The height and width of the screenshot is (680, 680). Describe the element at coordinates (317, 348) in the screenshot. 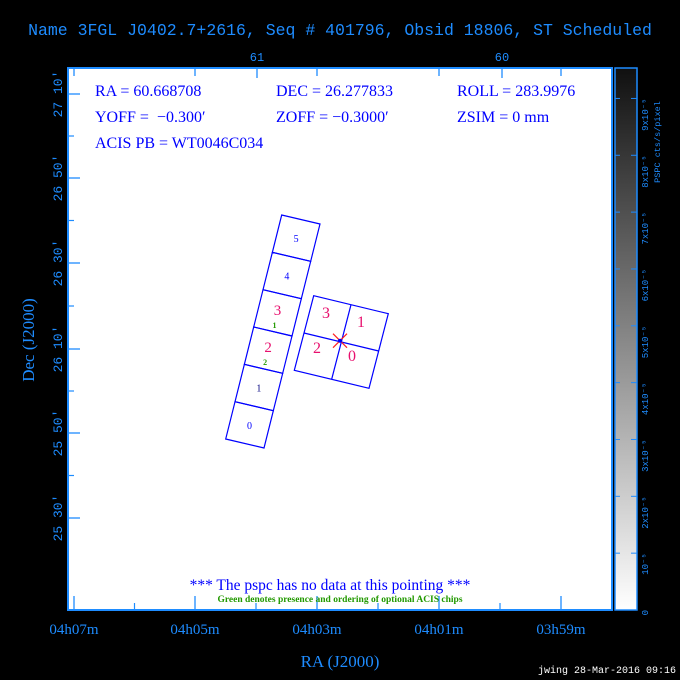

I see `i-chip-label: 2` at that location.